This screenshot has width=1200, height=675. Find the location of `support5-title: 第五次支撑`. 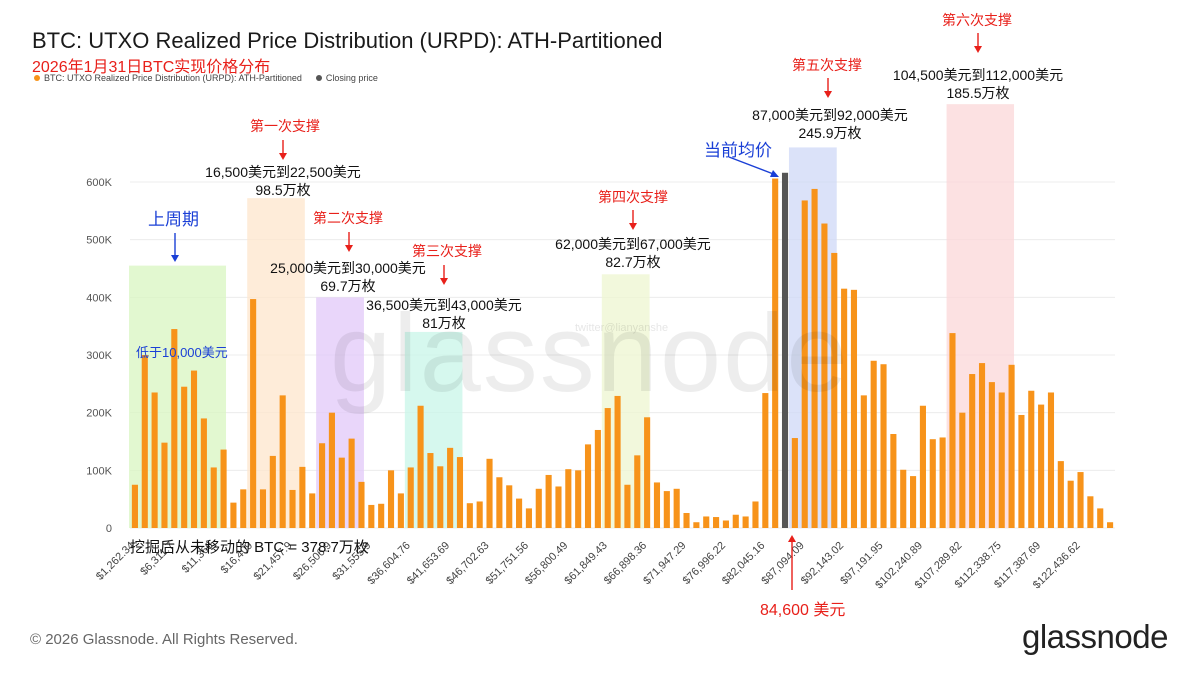

support5-title: 第五次支撑 is located at coordinates (827, 65).